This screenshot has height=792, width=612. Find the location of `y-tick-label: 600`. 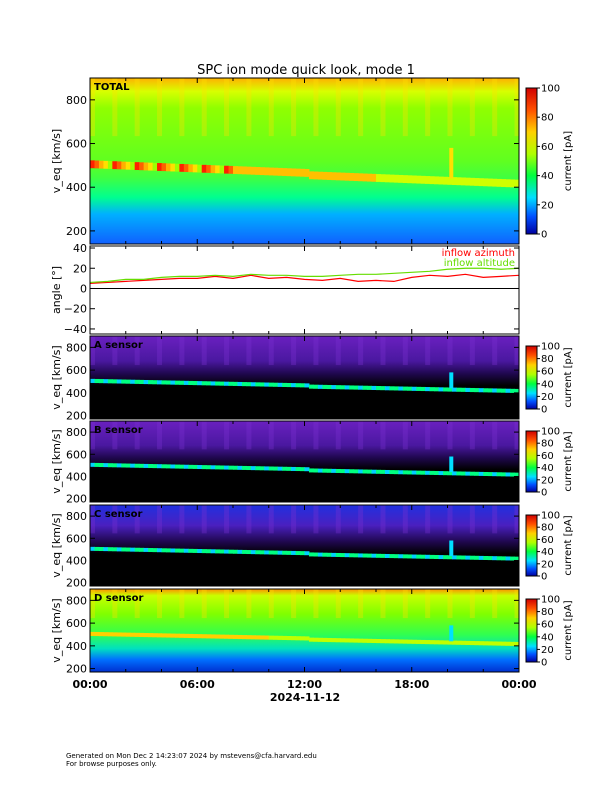

y-tick-label: 600 is located at coordinates (76, 370).